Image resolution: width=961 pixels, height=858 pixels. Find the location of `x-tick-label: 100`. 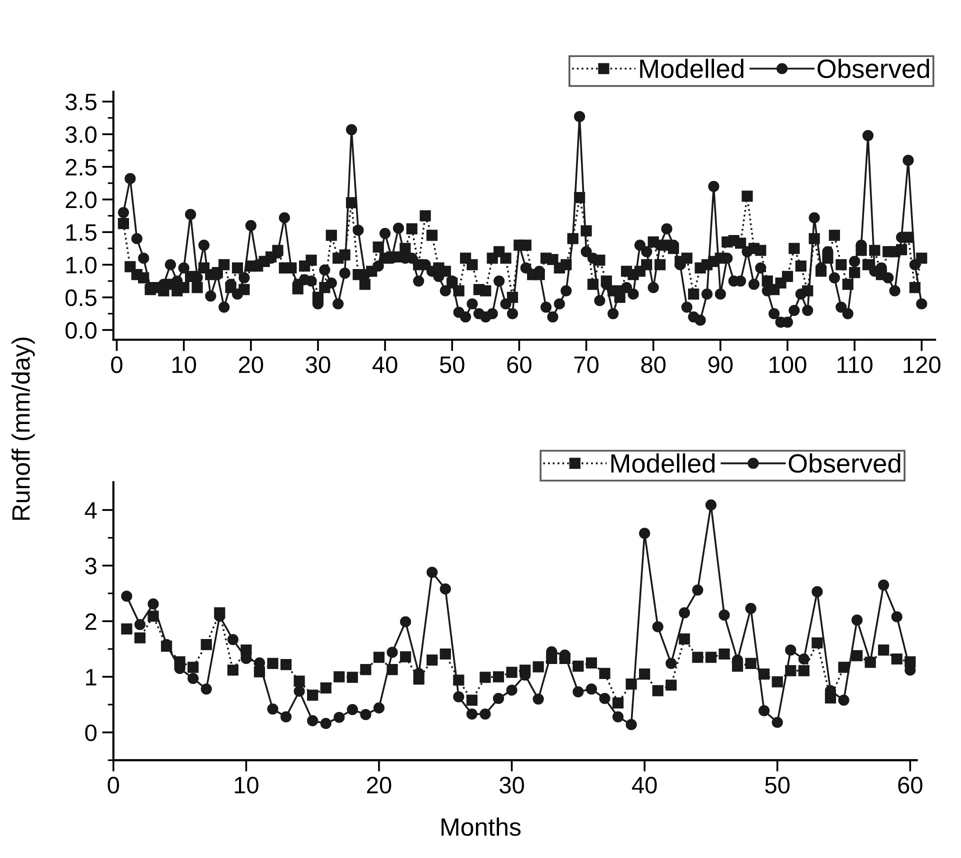

x-tick-label: 100 is located at coordinates (788, 365).